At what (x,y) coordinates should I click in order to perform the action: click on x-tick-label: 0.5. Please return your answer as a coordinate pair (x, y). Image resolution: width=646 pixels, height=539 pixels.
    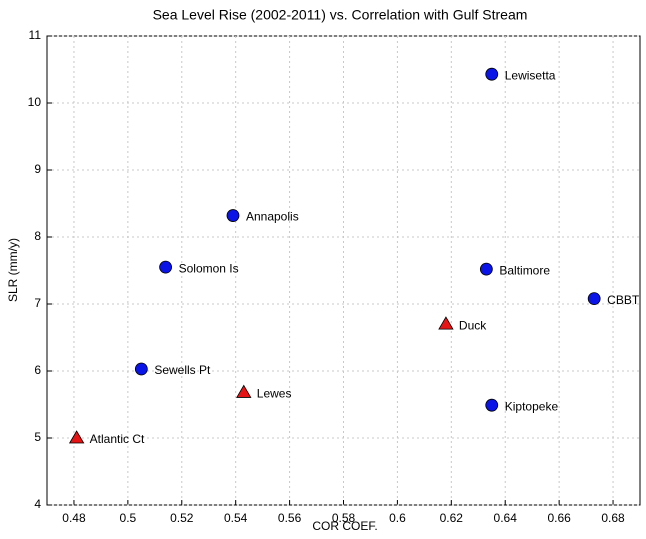
    Looking at the image, I should click on (128, 518).